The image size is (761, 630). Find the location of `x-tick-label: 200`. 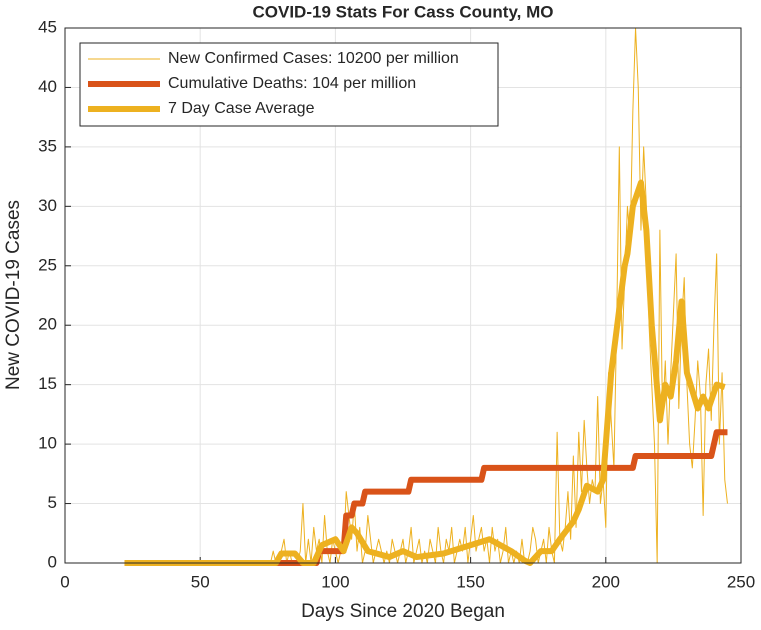

x-tick-label: 200 is located at coordinates (606, 581).